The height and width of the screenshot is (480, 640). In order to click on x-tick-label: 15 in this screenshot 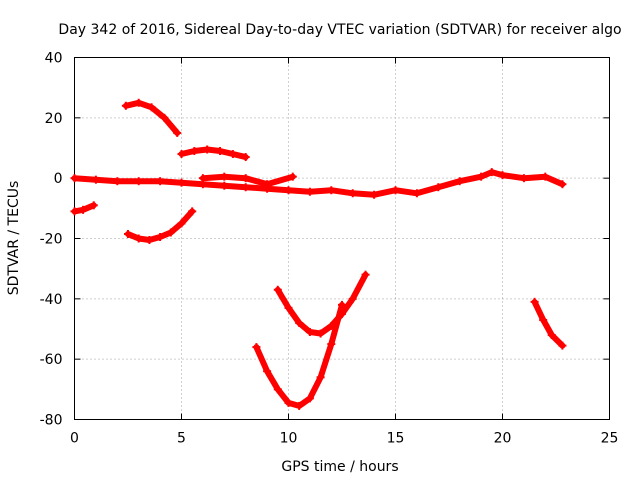, I will do `click(396, 439)`.